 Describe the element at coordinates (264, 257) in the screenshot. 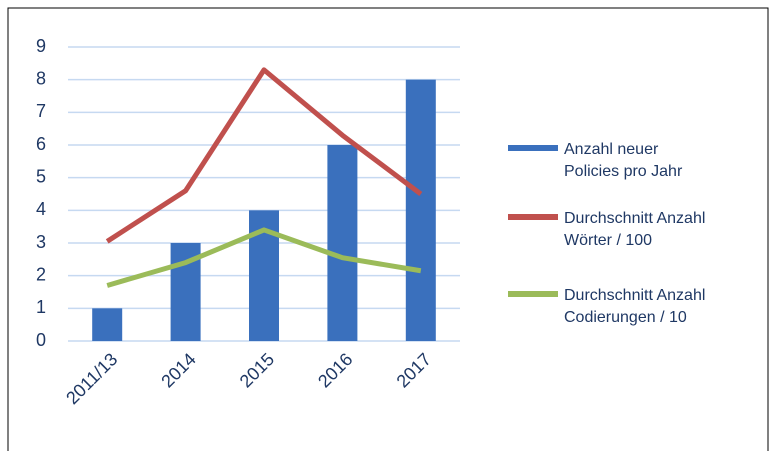

I see `line` at that location.